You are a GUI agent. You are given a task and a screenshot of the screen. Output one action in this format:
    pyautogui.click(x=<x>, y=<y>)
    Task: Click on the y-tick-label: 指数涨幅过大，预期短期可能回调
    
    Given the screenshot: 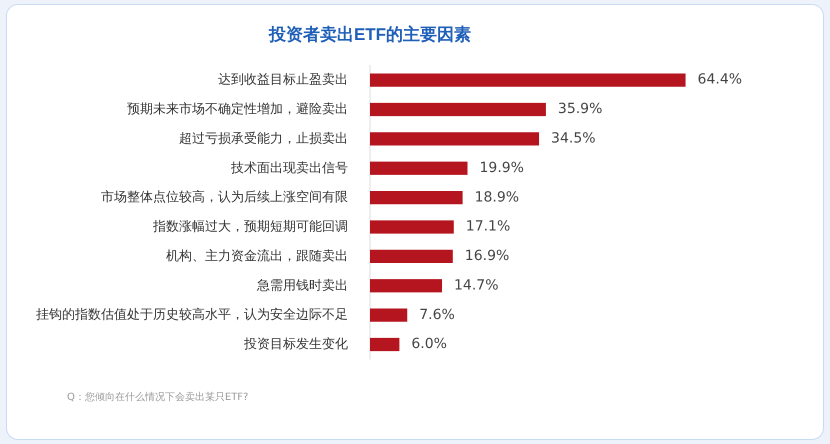 What is the action you would take?
    pyautogui.click(x=250, y=226)
    